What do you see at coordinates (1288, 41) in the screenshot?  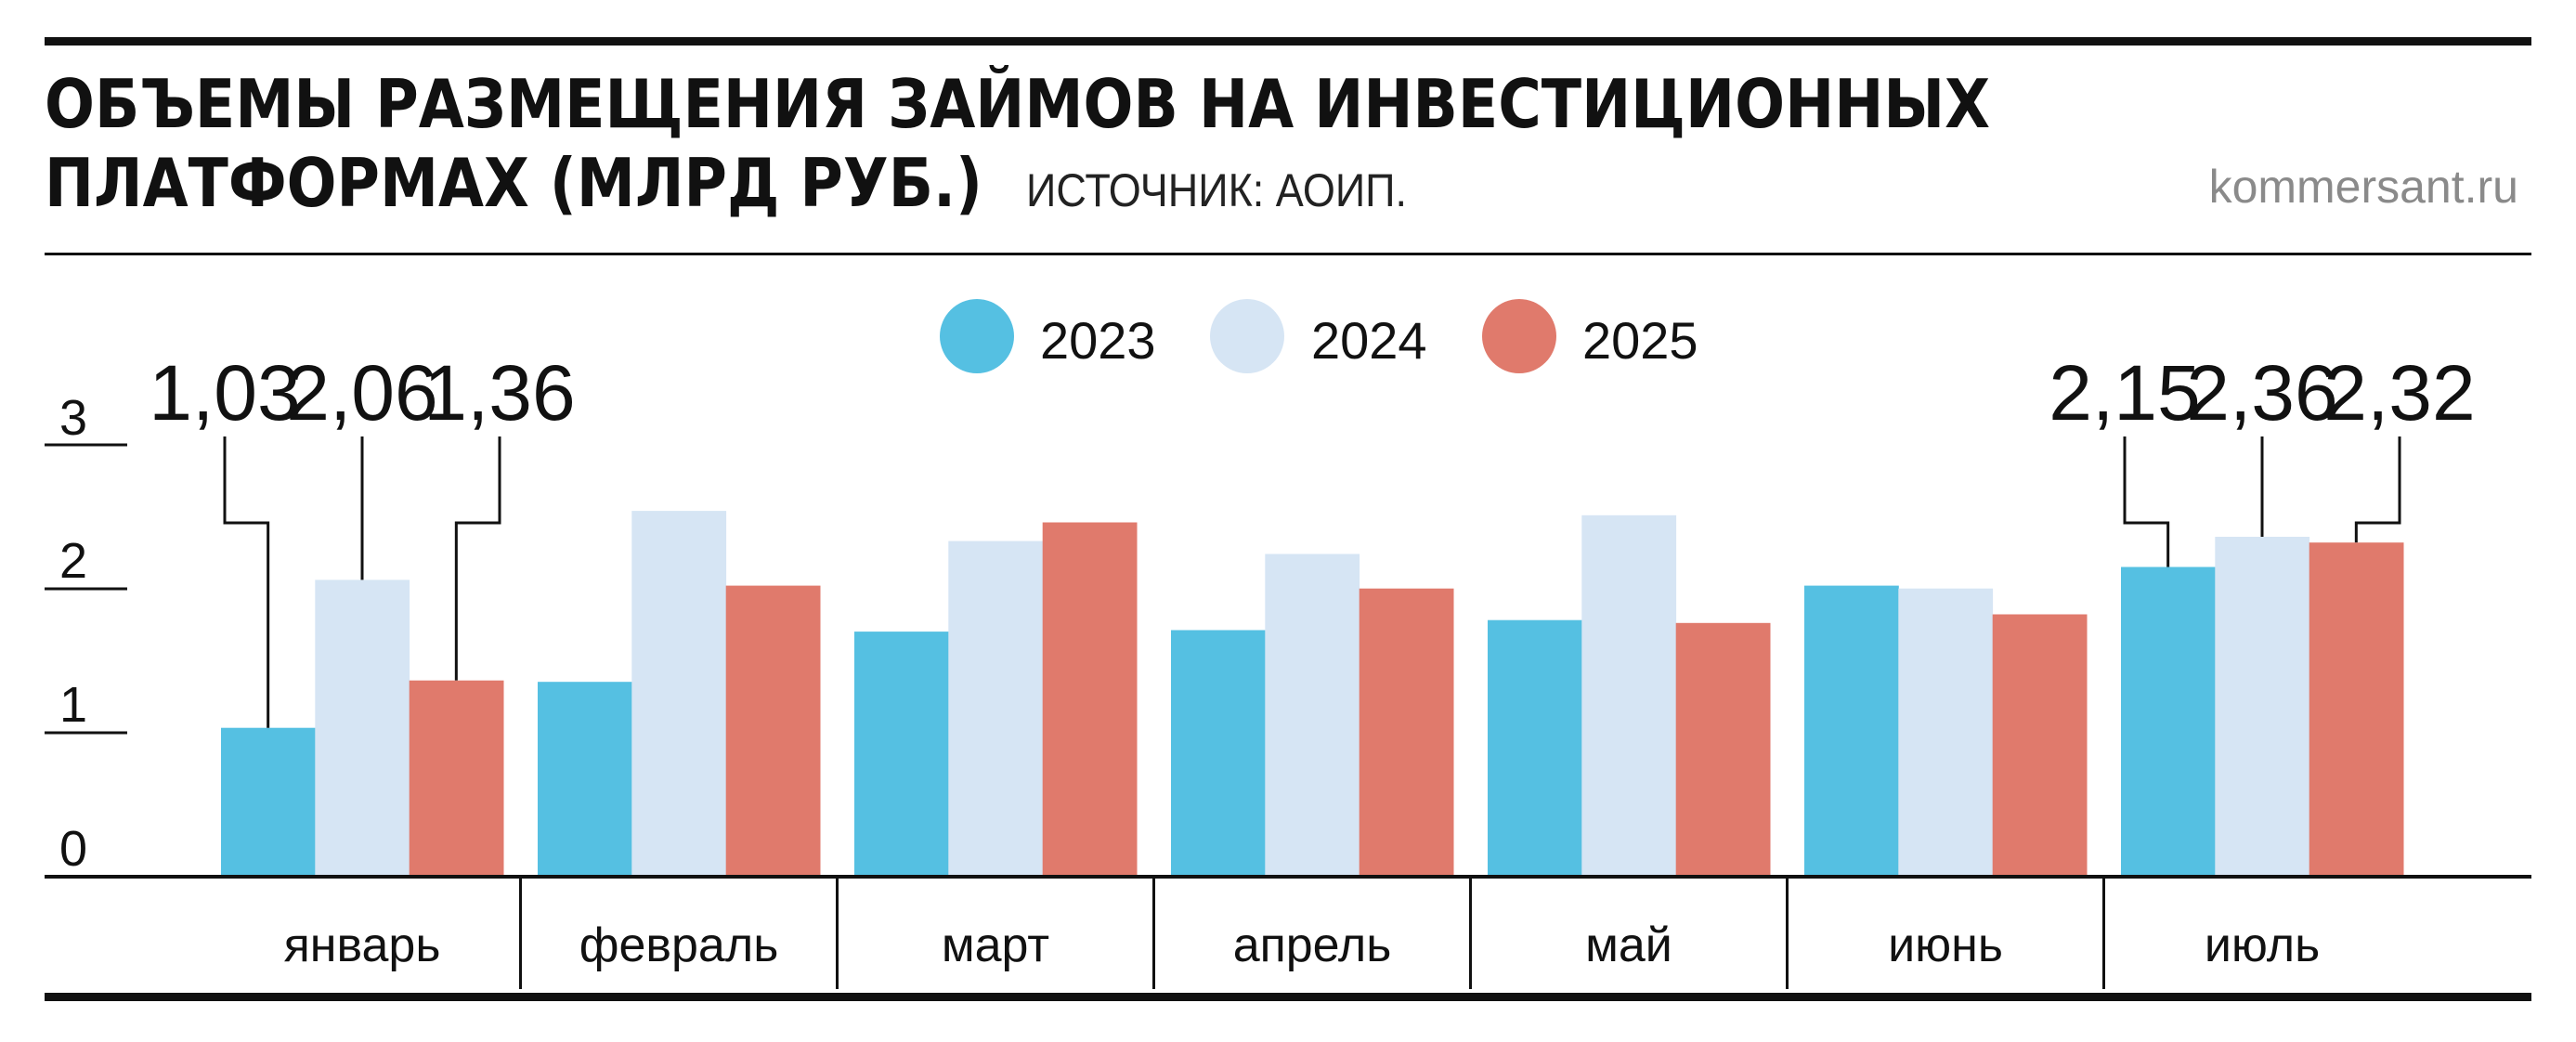 I see `top-rule` at bounding box center [1288, 41].